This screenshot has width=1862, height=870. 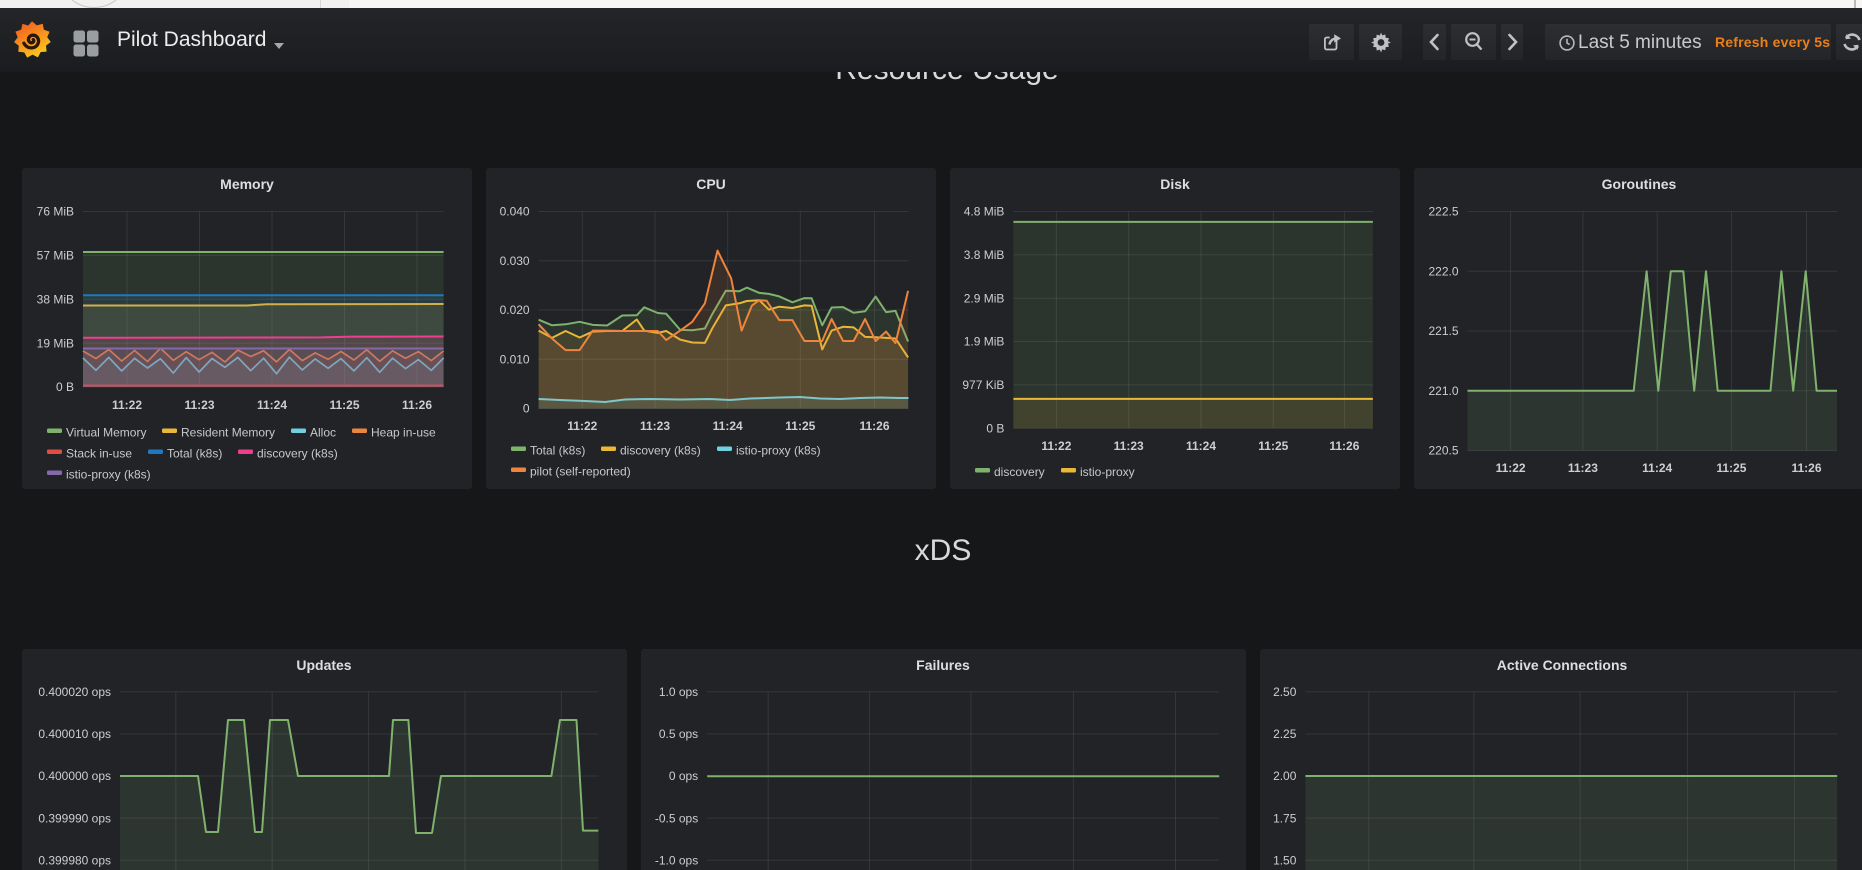 What do you see at coordinates (323, 432) in the screenshot?
I see `svg-text: Alloc` at bounding box center [323, 432].